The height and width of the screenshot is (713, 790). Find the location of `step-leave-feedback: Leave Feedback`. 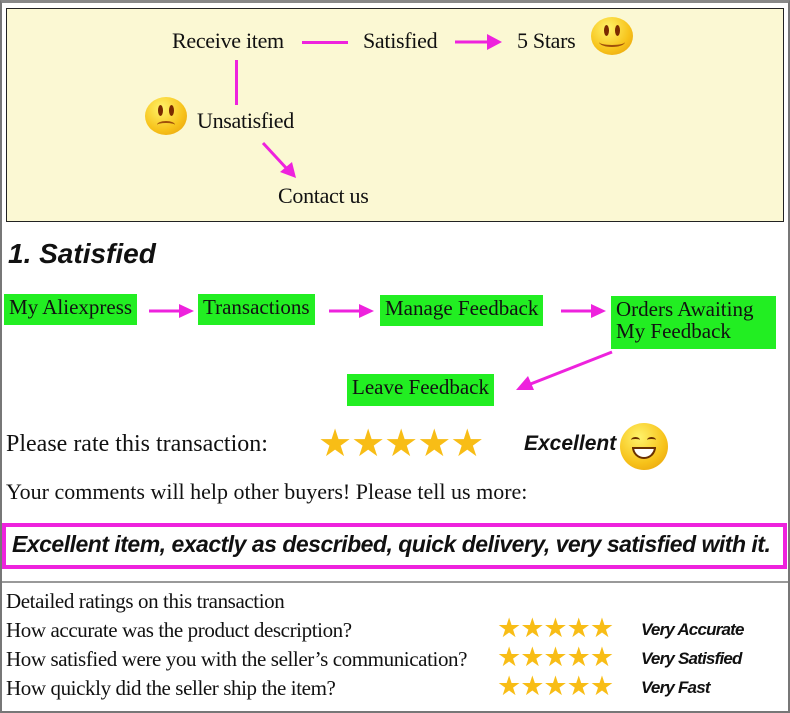

step-leave-feedback: Leave Feedback is located at coordinates (421, 390).